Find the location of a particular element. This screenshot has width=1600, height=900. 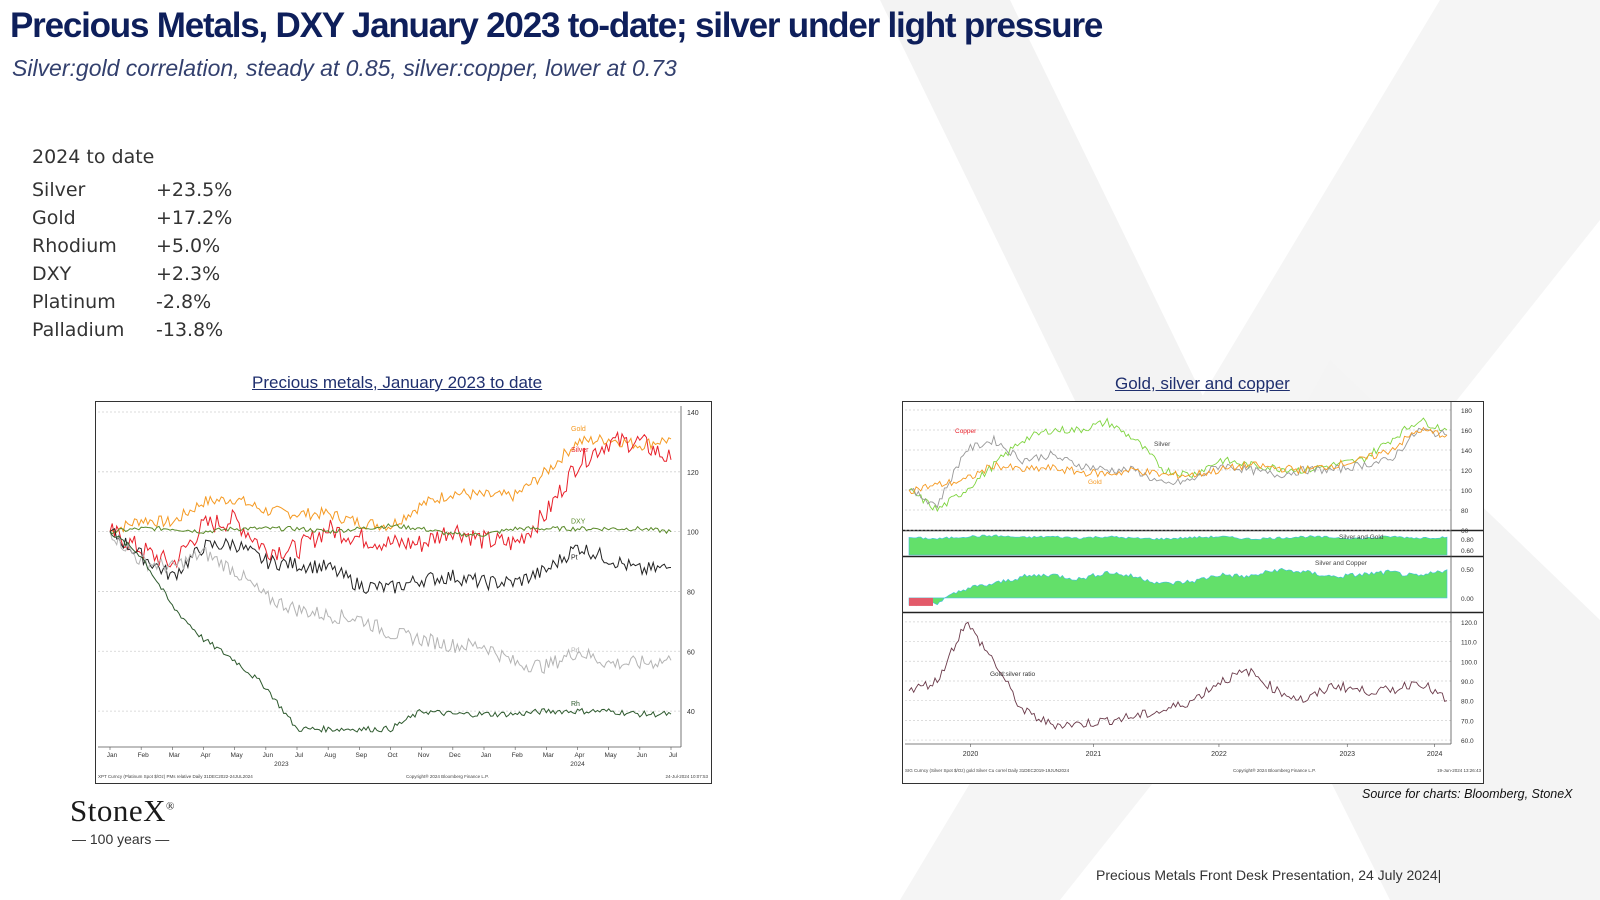

ytd-name: Gold is located at coordinates (54, 218).